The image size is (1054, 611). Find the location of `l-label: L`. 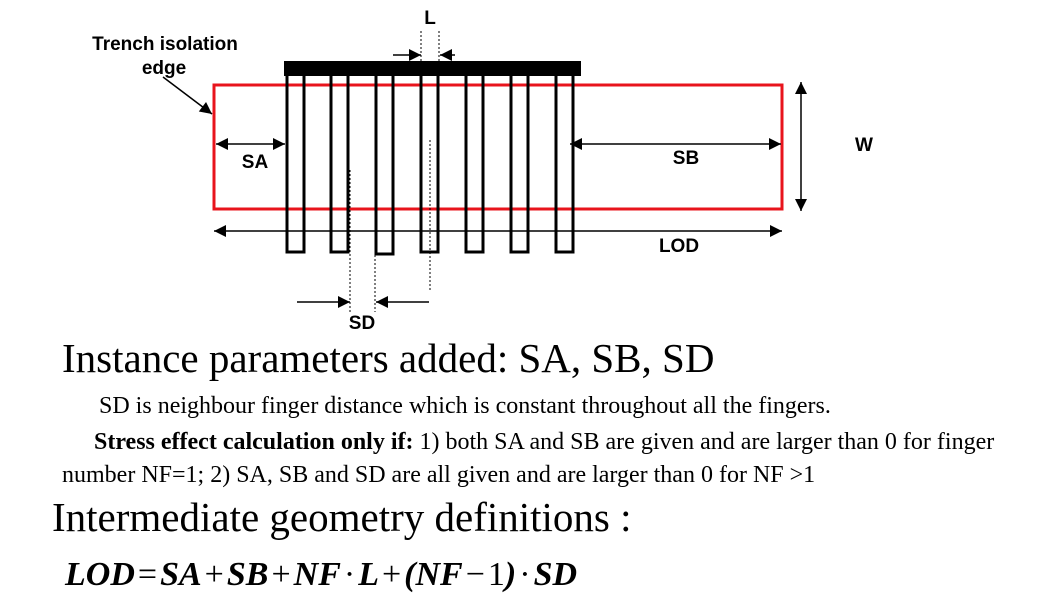

l-label: L is located at coordinates (430, 18).